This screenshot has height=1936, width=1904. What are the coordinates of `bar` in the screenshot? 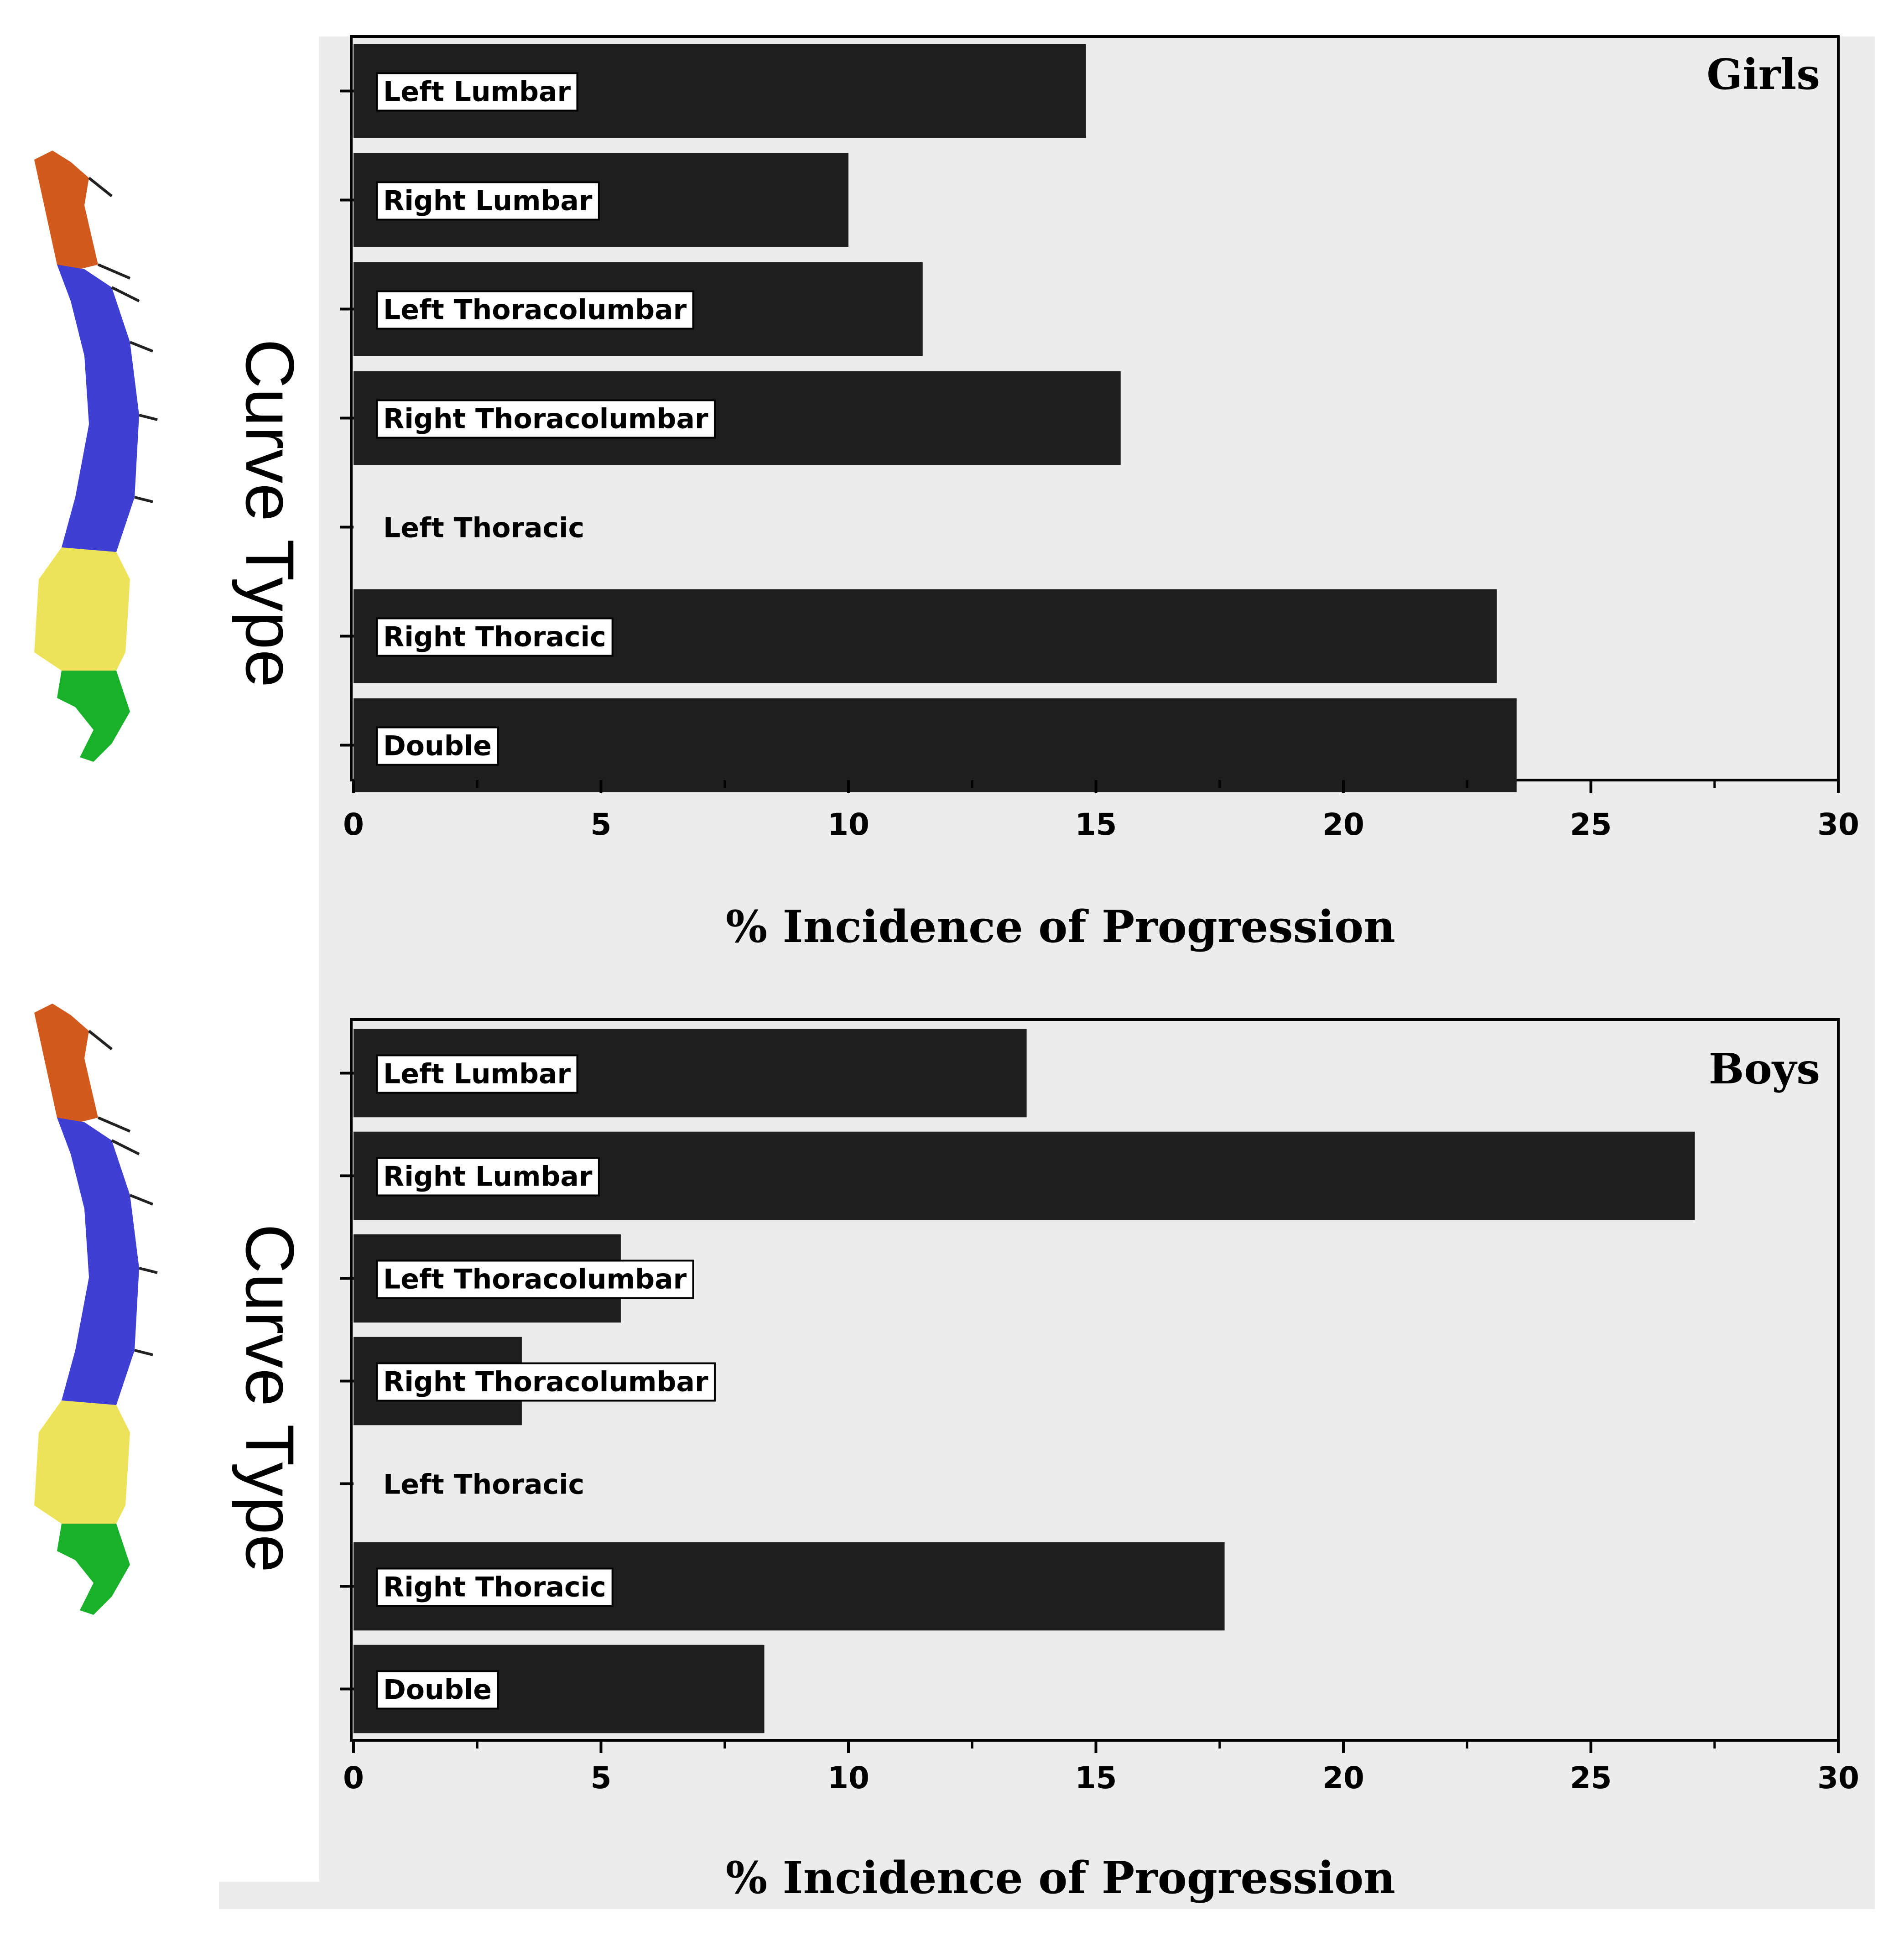 It's located at (936, 745).